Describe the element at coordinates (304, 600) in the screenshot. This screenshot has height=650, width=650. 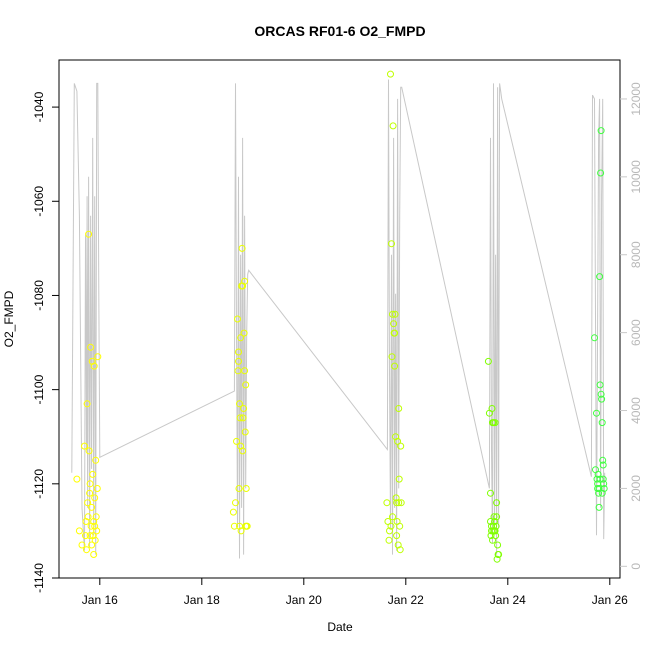
I see `x-tick-label: Jan 20` at that location.